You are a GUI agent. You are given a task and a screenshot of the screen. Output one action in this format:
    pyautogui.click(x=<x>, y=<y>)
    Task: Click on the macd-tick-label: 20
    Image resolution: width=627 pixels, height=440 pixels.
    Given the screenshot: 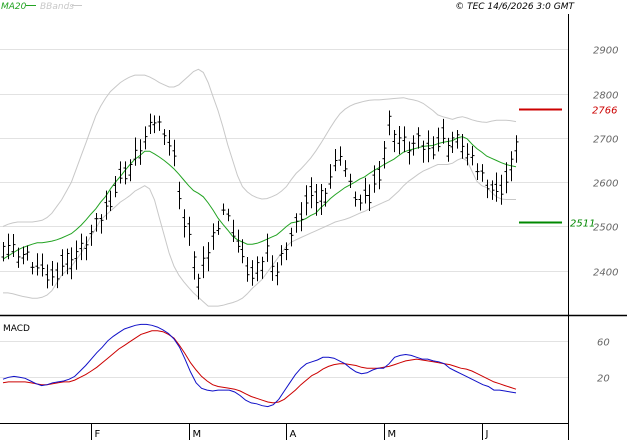 What is the action you would take?
    pyautogui.click(x=603, y=379)
    